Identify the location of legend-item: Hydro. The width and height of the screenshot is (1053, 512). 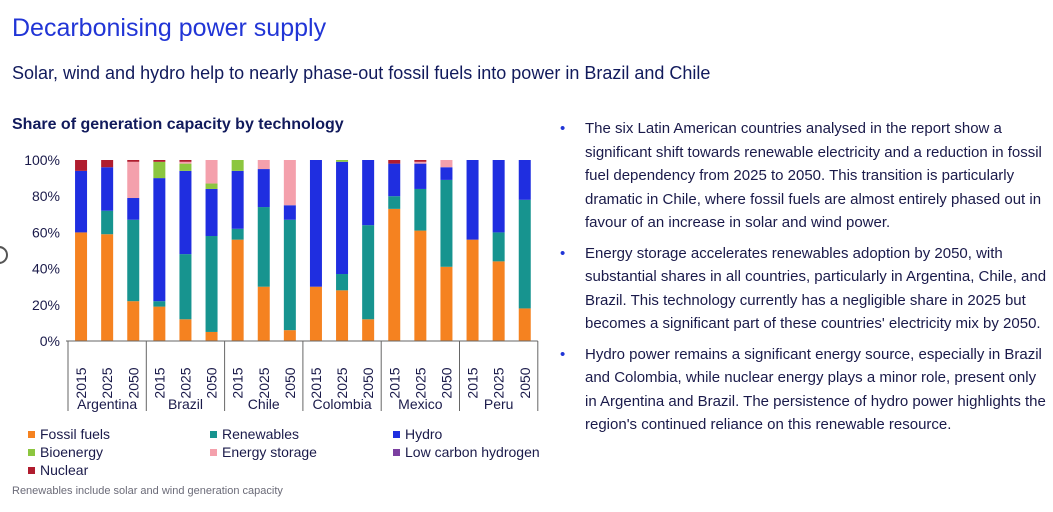
(417, 434).